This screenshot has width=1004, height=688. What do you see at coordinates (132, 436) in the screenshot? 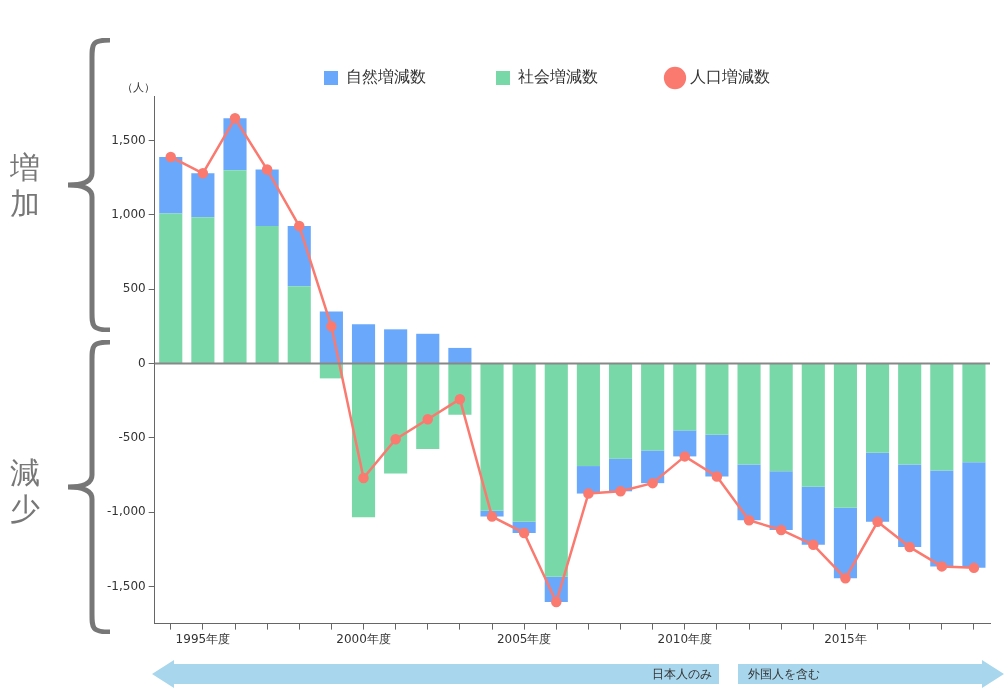
I see `y-tick-label: -500` at bounding box center [132, 436].